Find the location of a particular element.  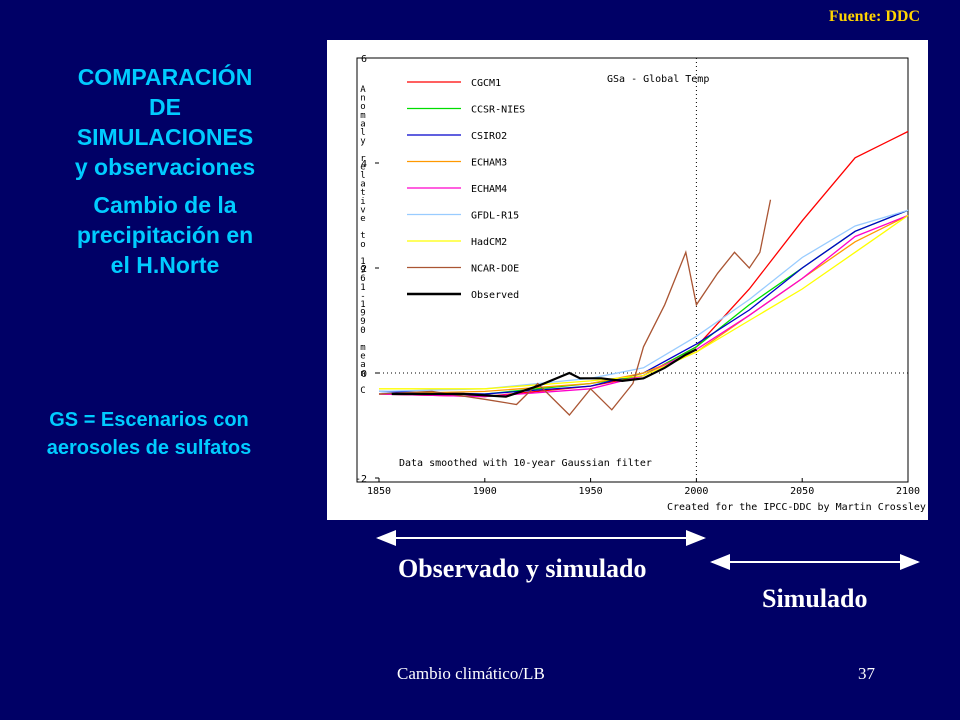

x-tick-label: 2100 is located at coordinates (908, 491).